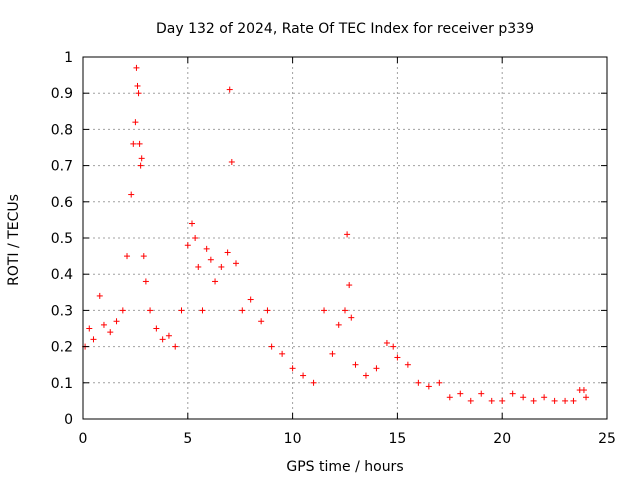  I want to click on x-tick-label: 25, so click(607, 439).